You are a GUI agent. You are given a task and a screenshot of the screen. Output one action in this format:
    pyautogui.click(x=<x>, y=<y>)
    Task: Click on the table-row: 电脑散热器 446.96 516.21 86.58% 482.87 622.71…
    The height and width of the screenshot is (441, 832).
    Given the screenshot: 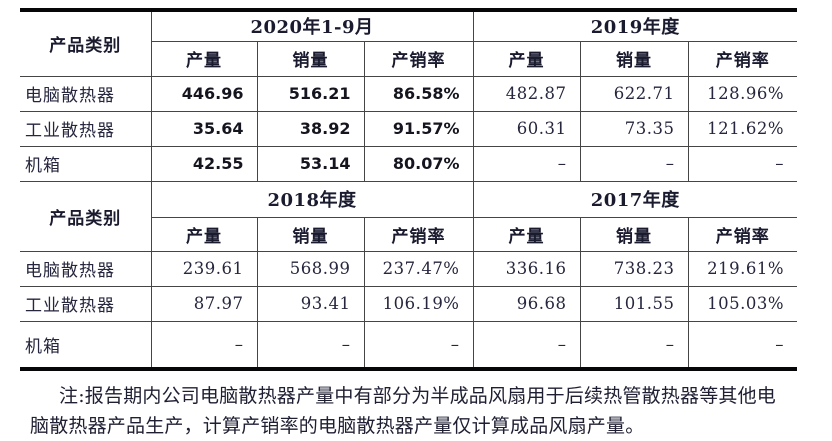 What is the action you would take?
    pyautogui.click(x=409, y=93)
    